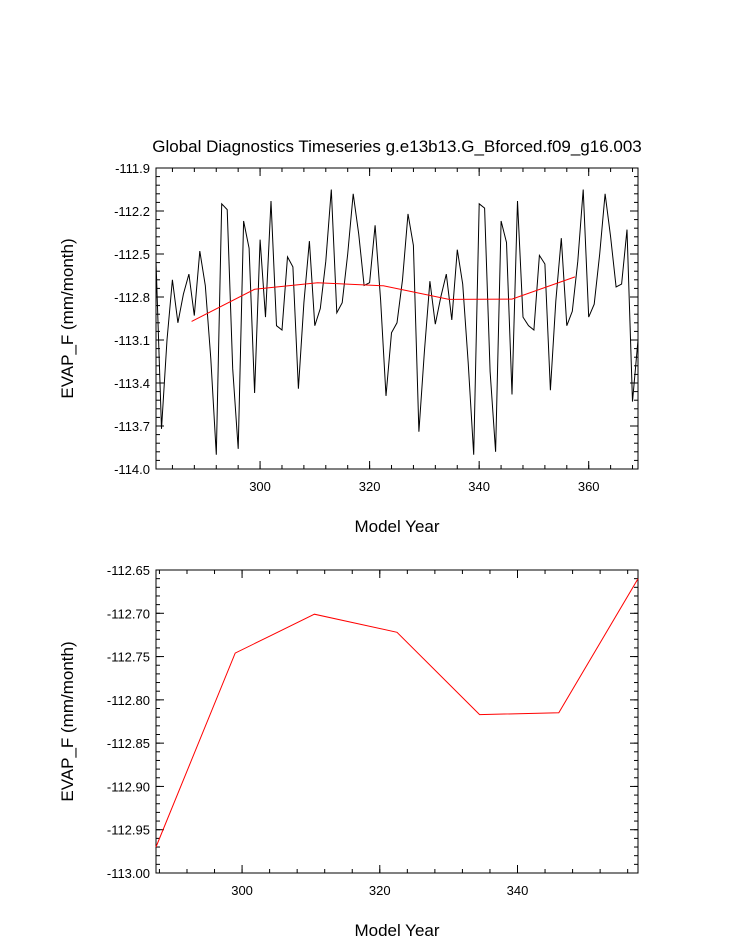  Describe the element at coordinates (589, 486) in the screenshot. I see `x-tick-label: 360` at that location.